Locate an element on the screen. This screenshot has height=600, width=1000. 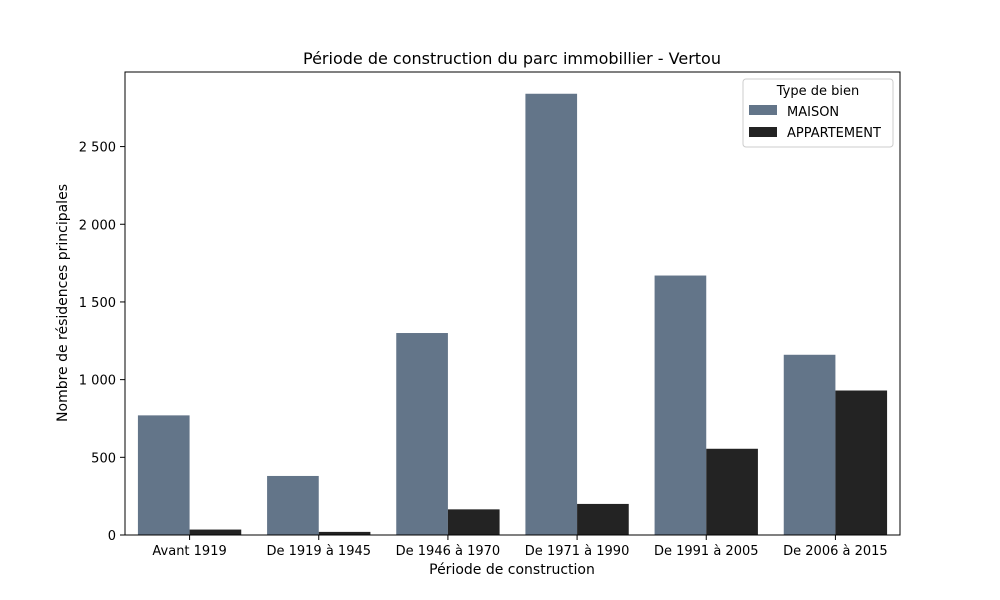
legend-frame is located at coordinates (818, 113).